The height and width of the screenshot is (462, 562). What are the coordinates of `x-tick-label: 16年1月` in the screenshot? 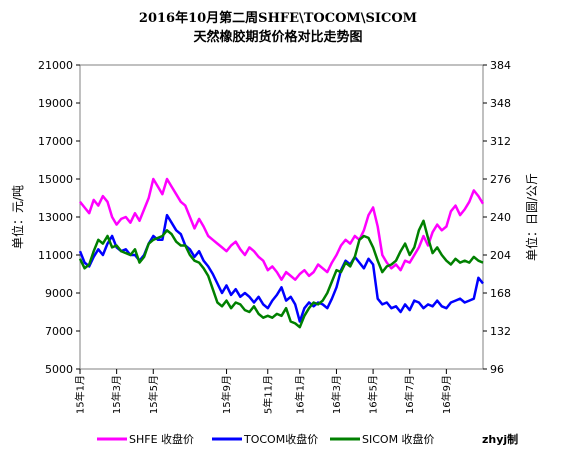 It's located at (299, 394).